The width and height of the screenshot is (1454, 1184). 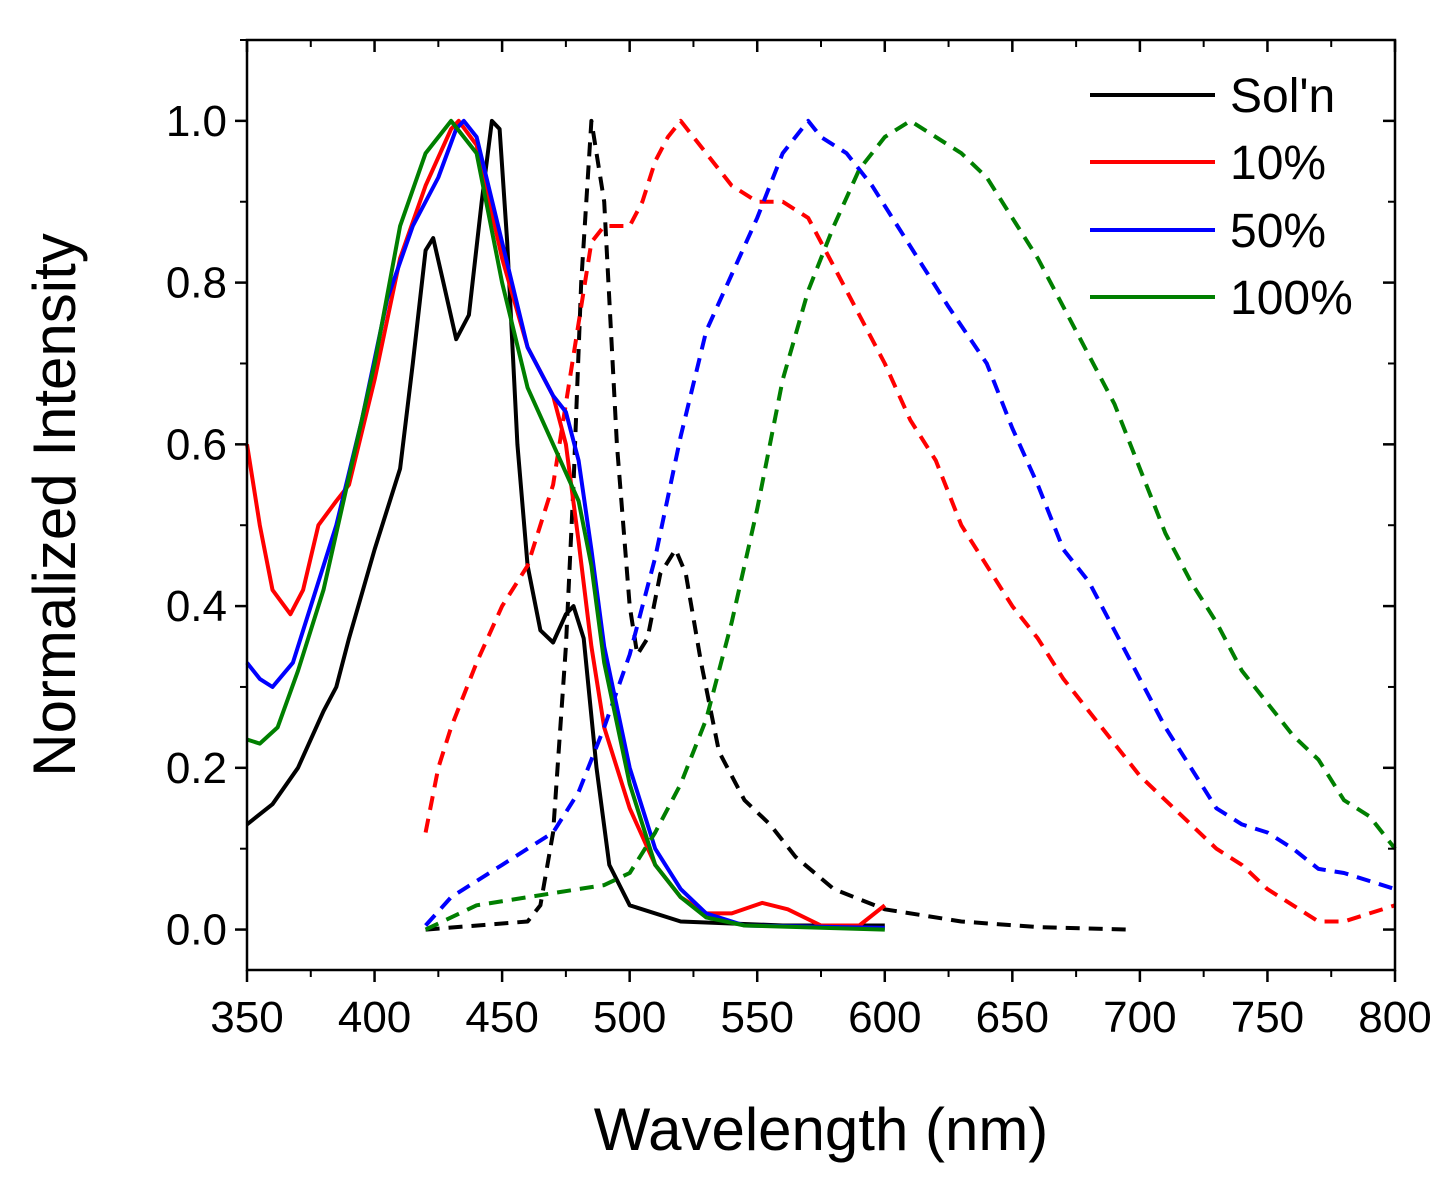 What do you see at coordinates (1278, 231) in the screenshot?
I see `legend-label-50pct: 50%` at bounding box center [1278, 231].